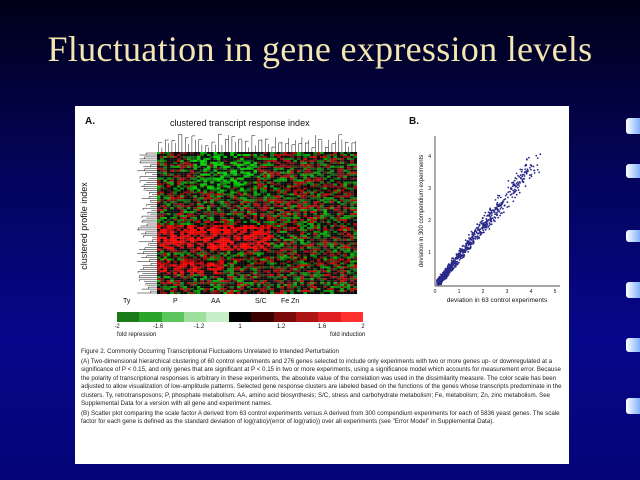 The height and width of the screenshot is (480, 640). Describe the element at coordinates (247, 214) in the screenshot. I see `heatmap` at that location.